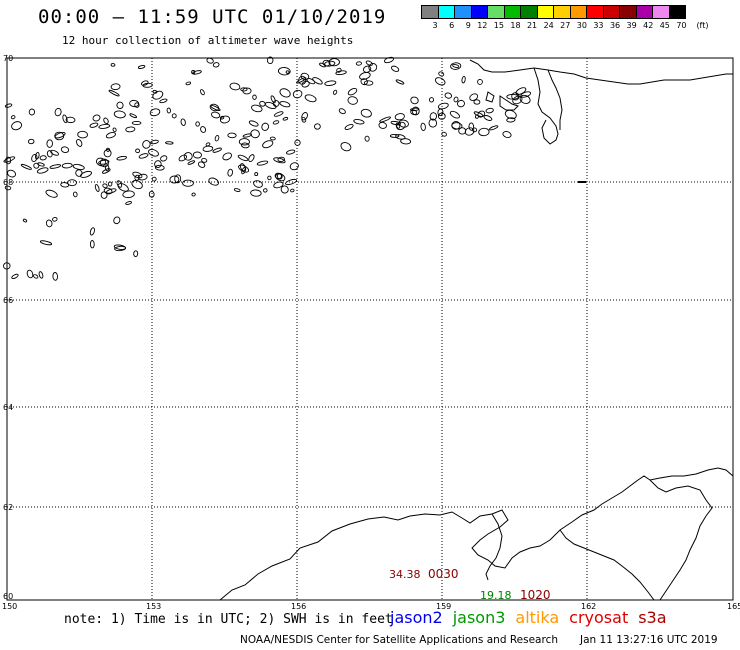  I want to click on pass-swh-label: 34.38, so click(405, 574).